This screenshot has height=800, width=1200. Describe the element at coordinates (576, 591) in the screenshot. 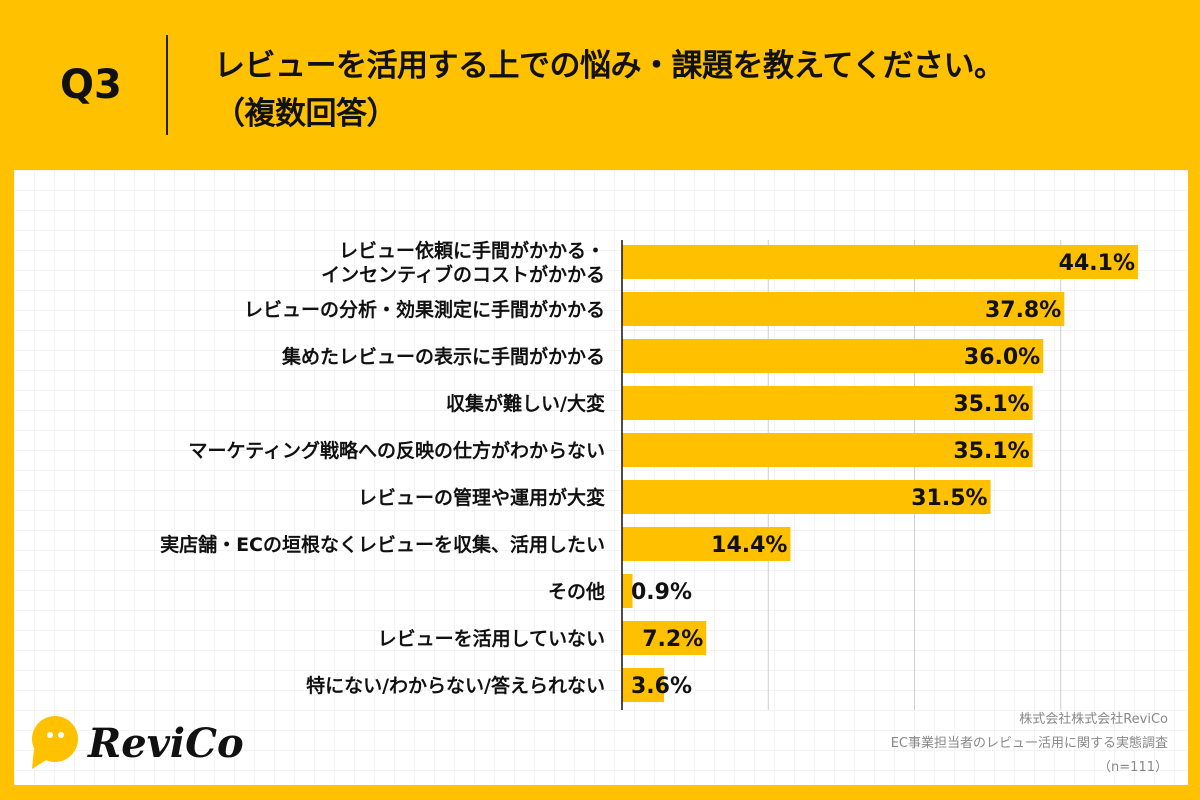

I see `category-label: その他` at that location.